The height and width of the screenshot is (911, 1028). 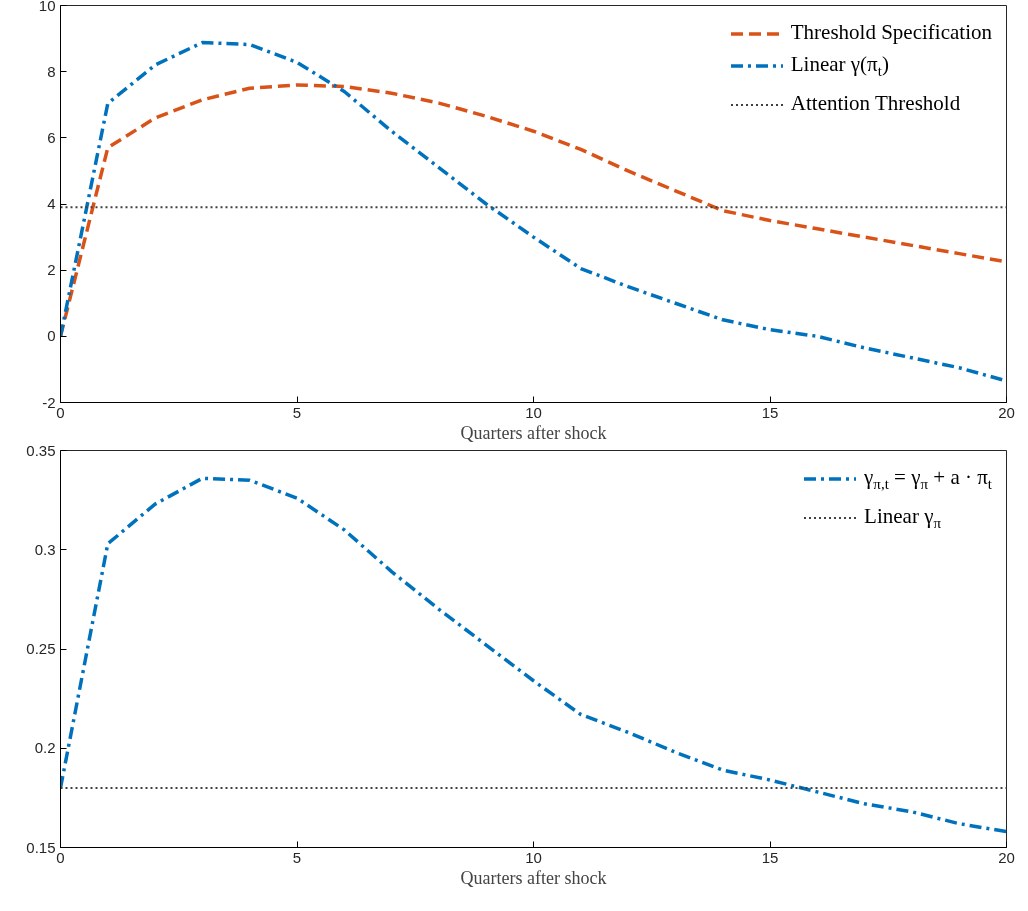 What do you see at coordinates (49, 402) in the screenshot?
I see `y-tick-label: -2` at bounding box center [49, 402].